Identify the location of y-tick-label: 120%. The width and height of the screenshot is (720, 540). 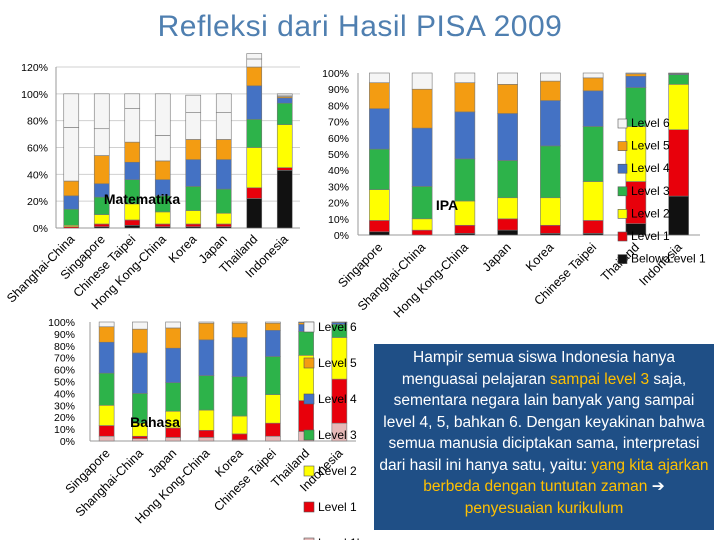
(34, 68).